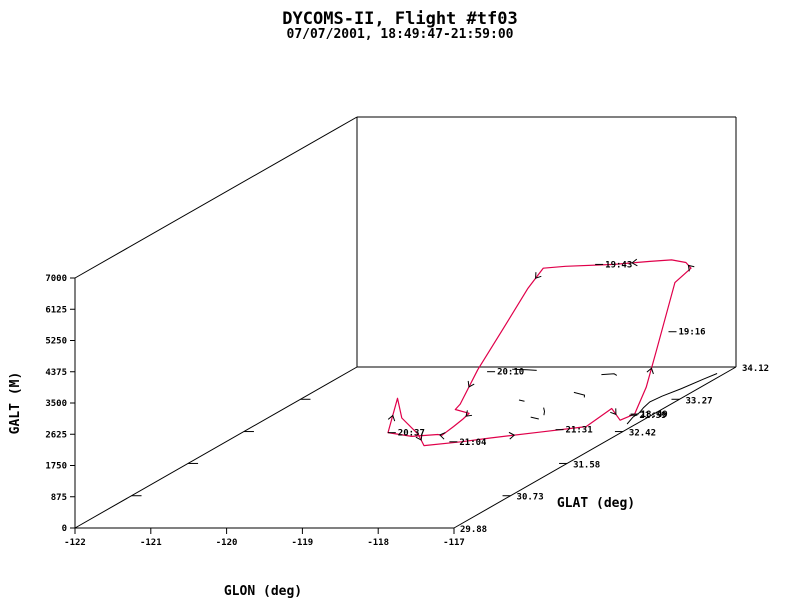  I want to click on y-axis-label: GLAT (deg), so click(596, 503).